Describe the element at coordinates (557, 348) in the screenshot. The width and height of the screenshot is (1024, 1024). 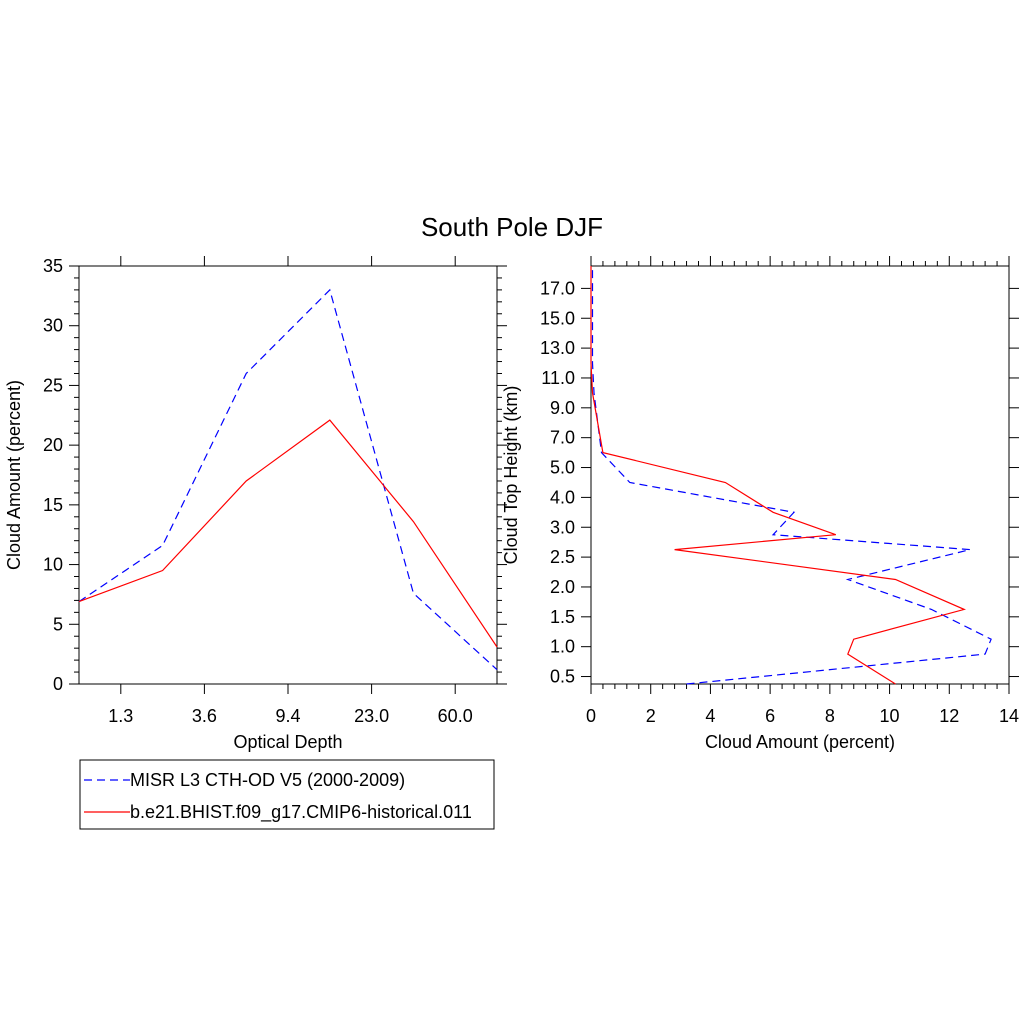
I see `right-y-tick-label: 13.0` at that location.